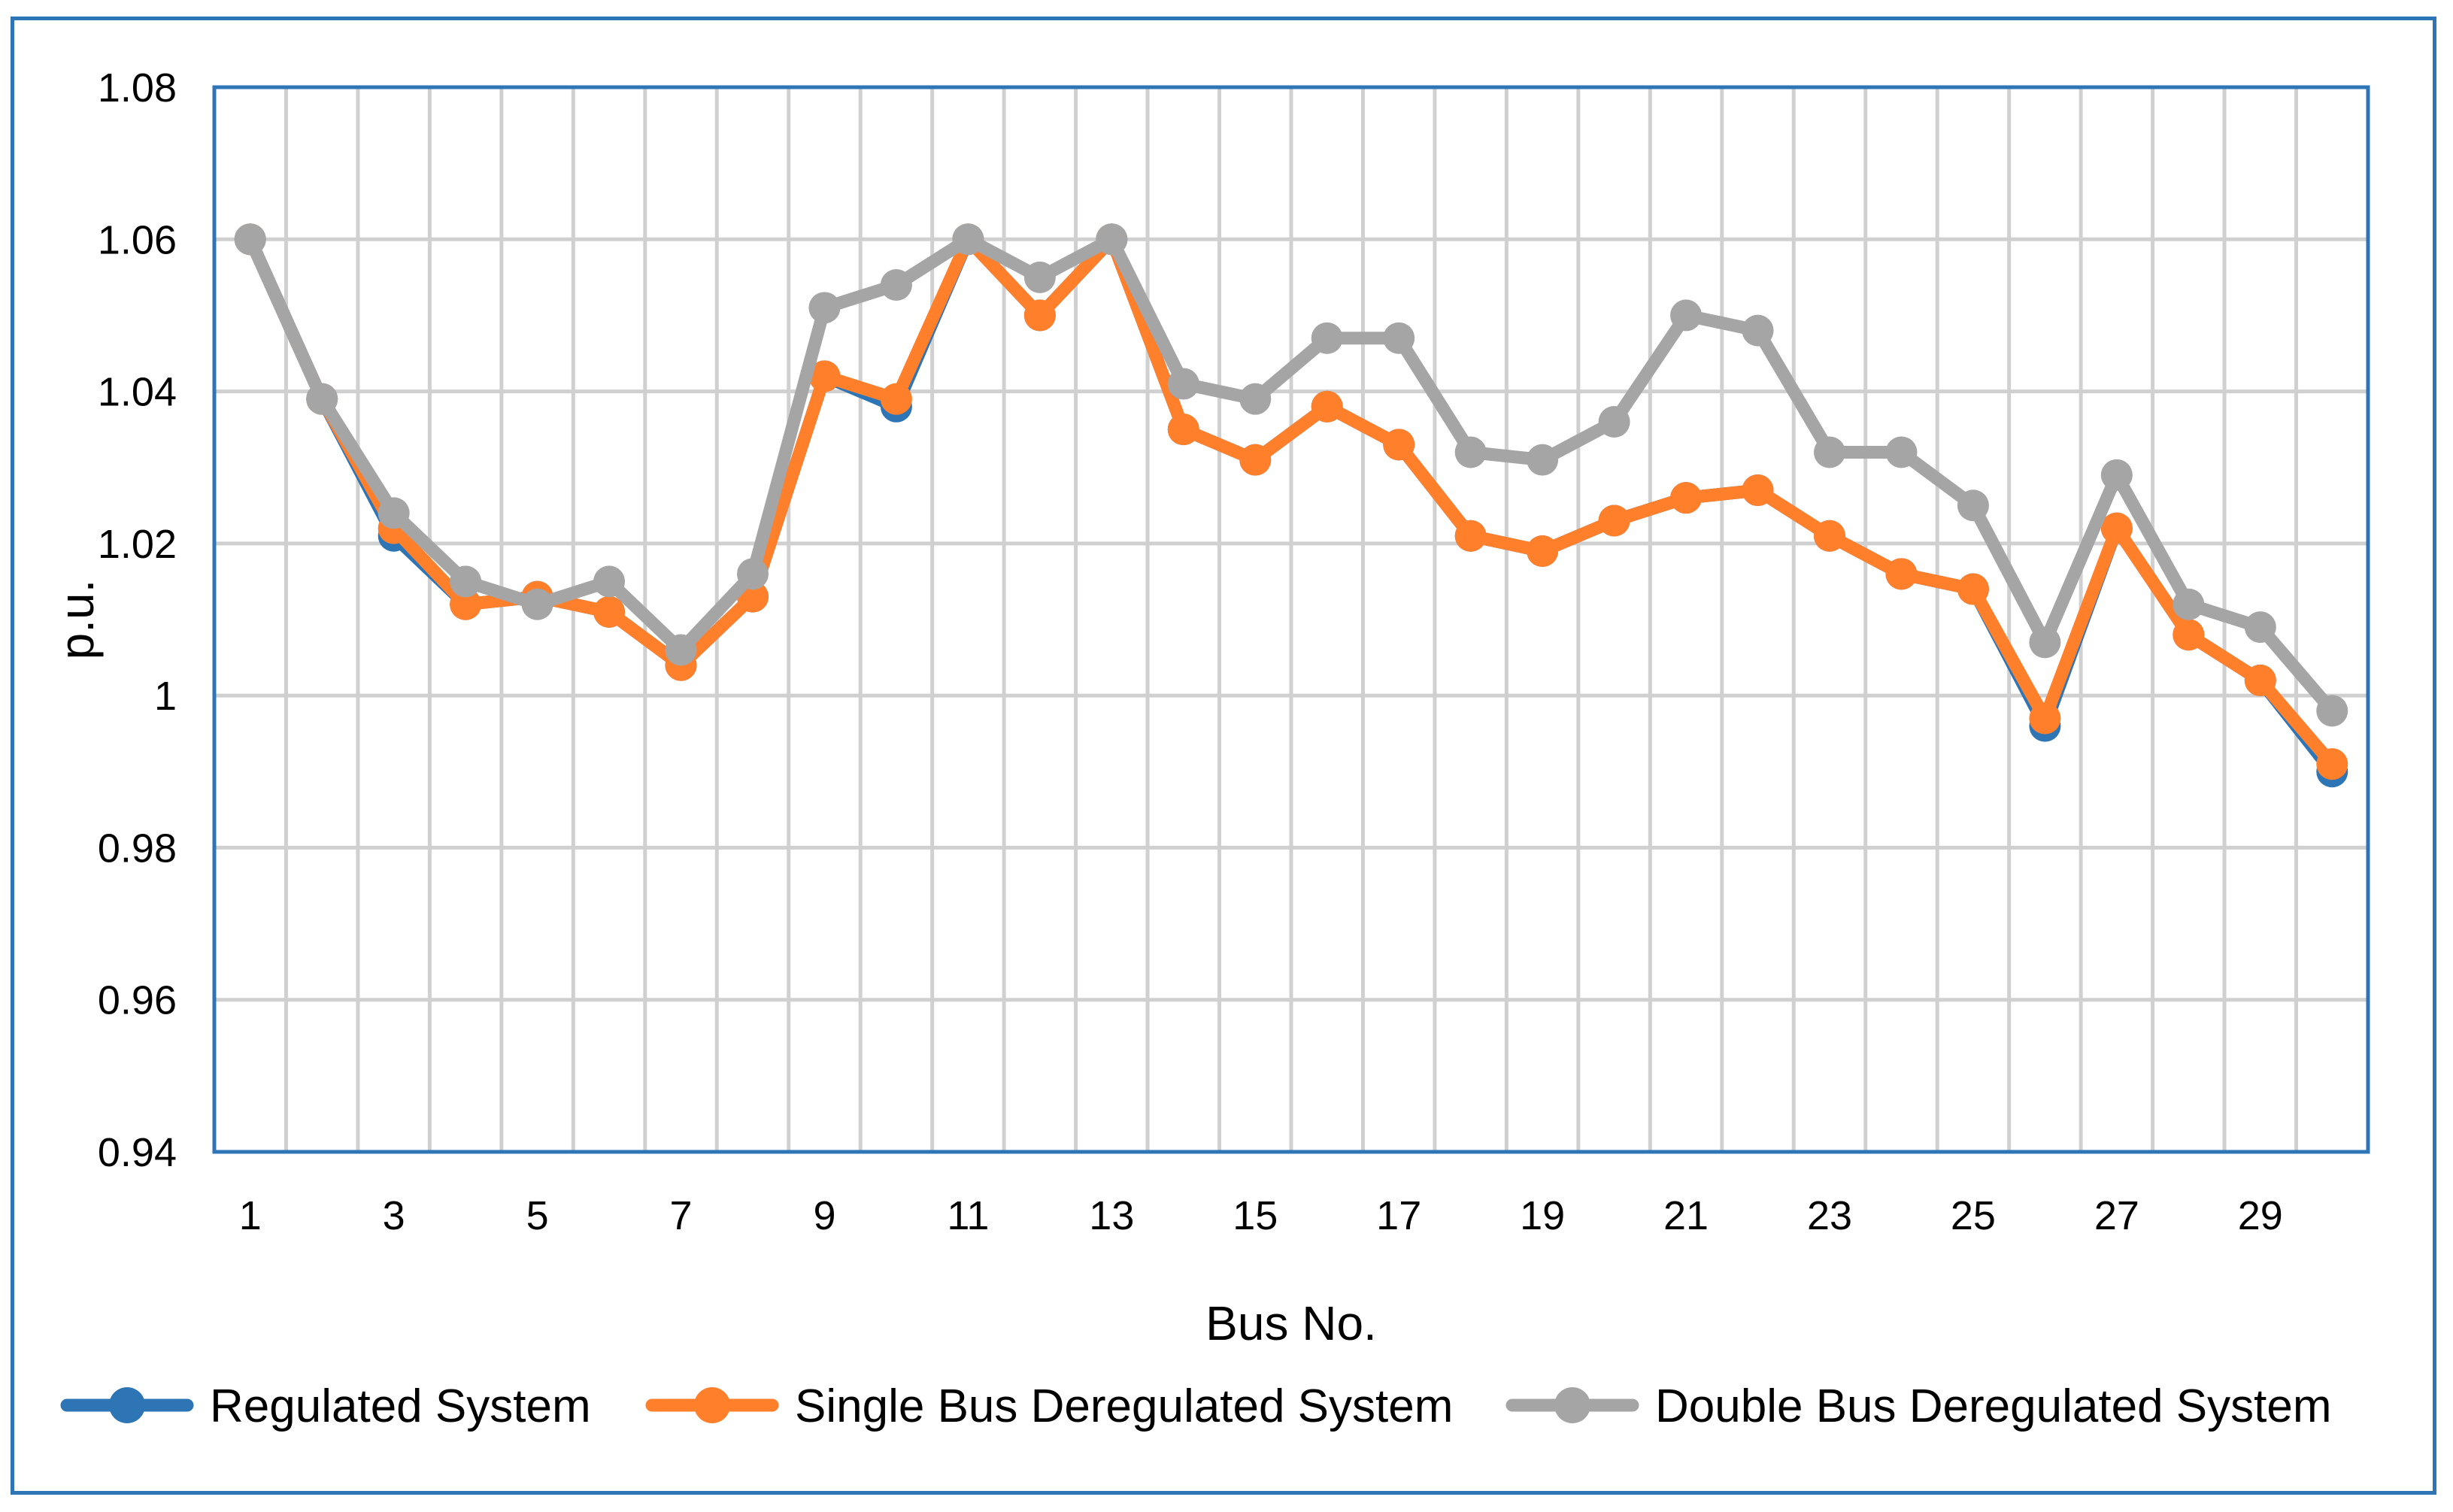 The image size is (2453, 1512). Describe the element at coordinates (1124, 1406) in the screenshot. I see `legend-label: Single Bus Deregulated System` at that location.